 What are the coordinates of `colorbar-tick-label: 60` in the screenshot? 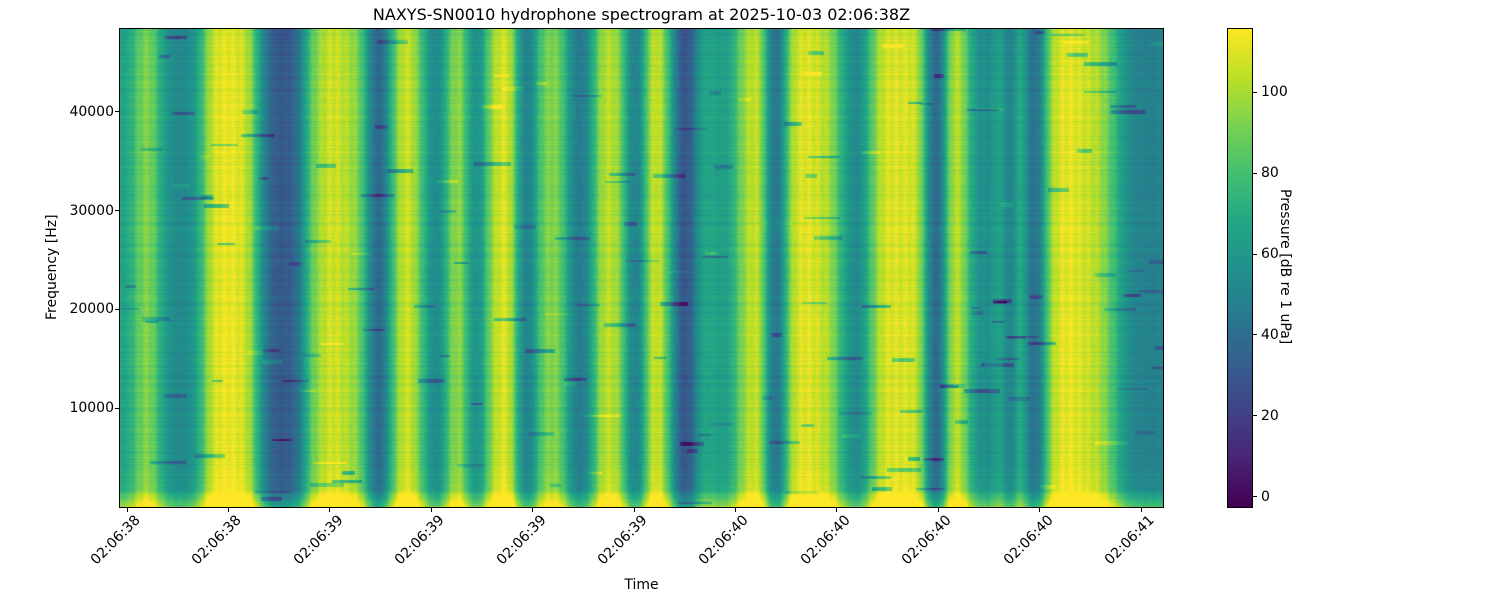 It's located at (1270, 254).